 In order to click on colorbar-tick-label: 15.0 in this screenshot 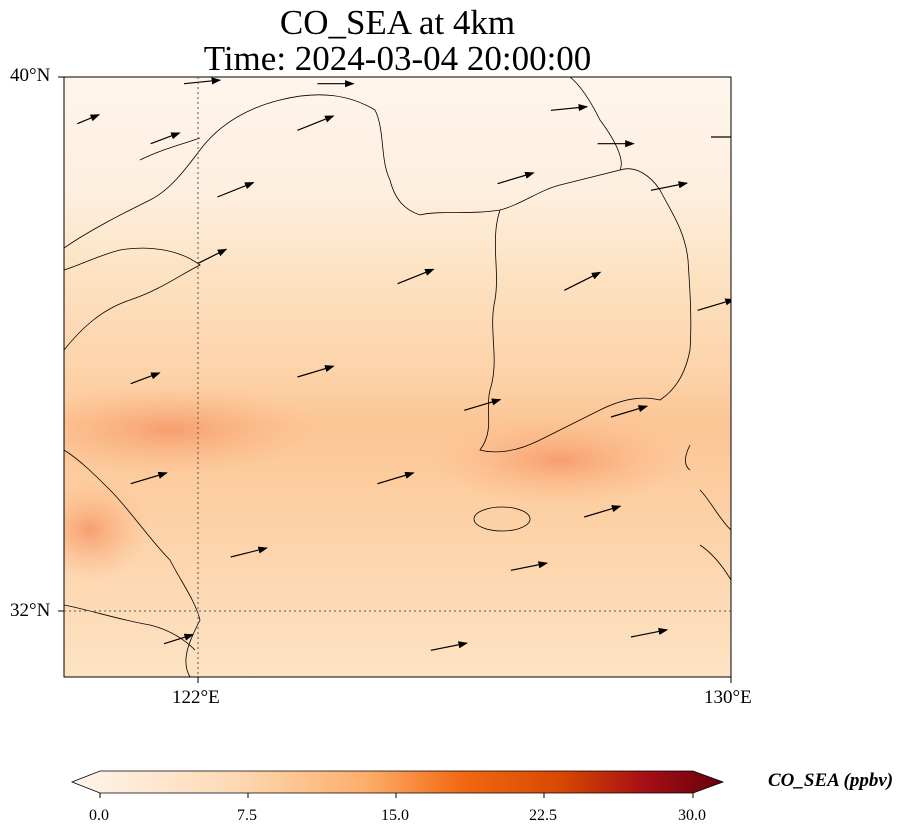, I will do `click(395, 815)`.